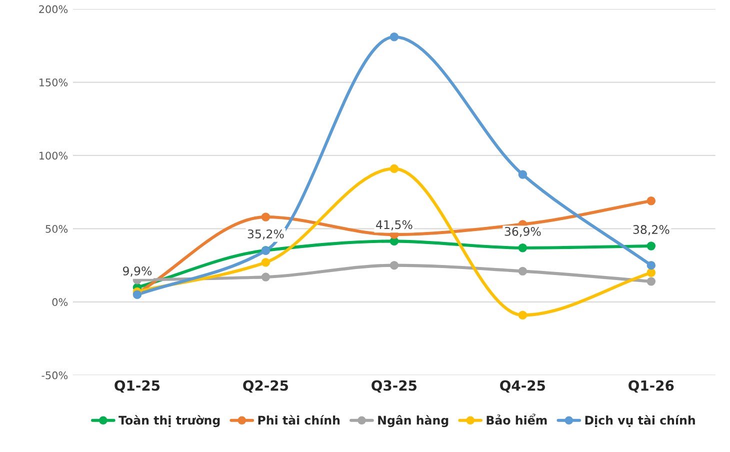  Describe the element at coordinates (265, 386) in the screenshot. I see `x-tick-label: Q2-25` at that location.